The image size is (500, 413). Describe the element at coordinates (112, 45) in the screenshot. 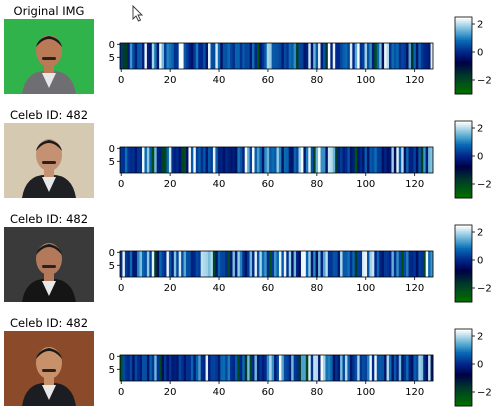

I see `y-tick-label: 0` at that location.